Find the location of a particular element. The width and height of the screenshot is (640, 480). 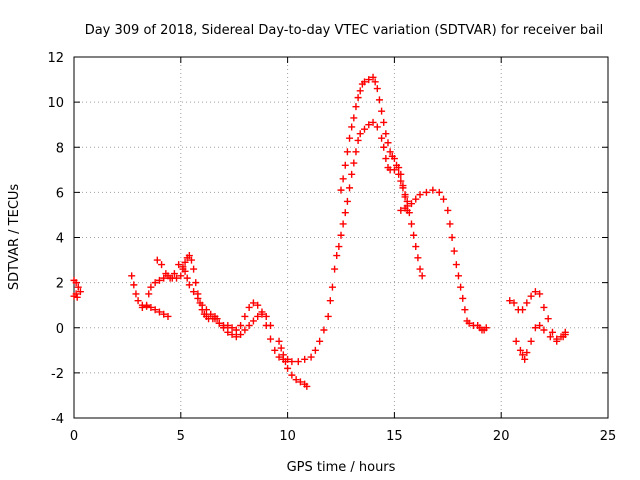

y-tick-label: 8 is located at coordinates (60, 148).